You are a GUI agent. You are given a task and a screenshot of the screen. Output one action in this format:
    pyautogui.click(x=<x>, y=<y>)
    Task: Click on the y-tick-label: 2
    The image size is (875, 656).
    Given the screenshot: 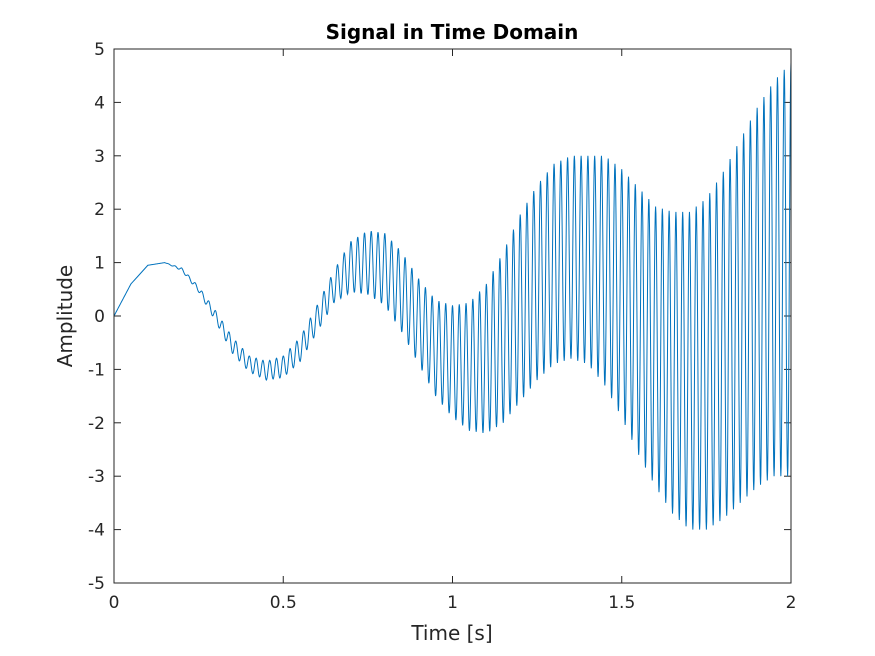 What is the action you would take?
    pyautogui.click(x=99, y=210)
    